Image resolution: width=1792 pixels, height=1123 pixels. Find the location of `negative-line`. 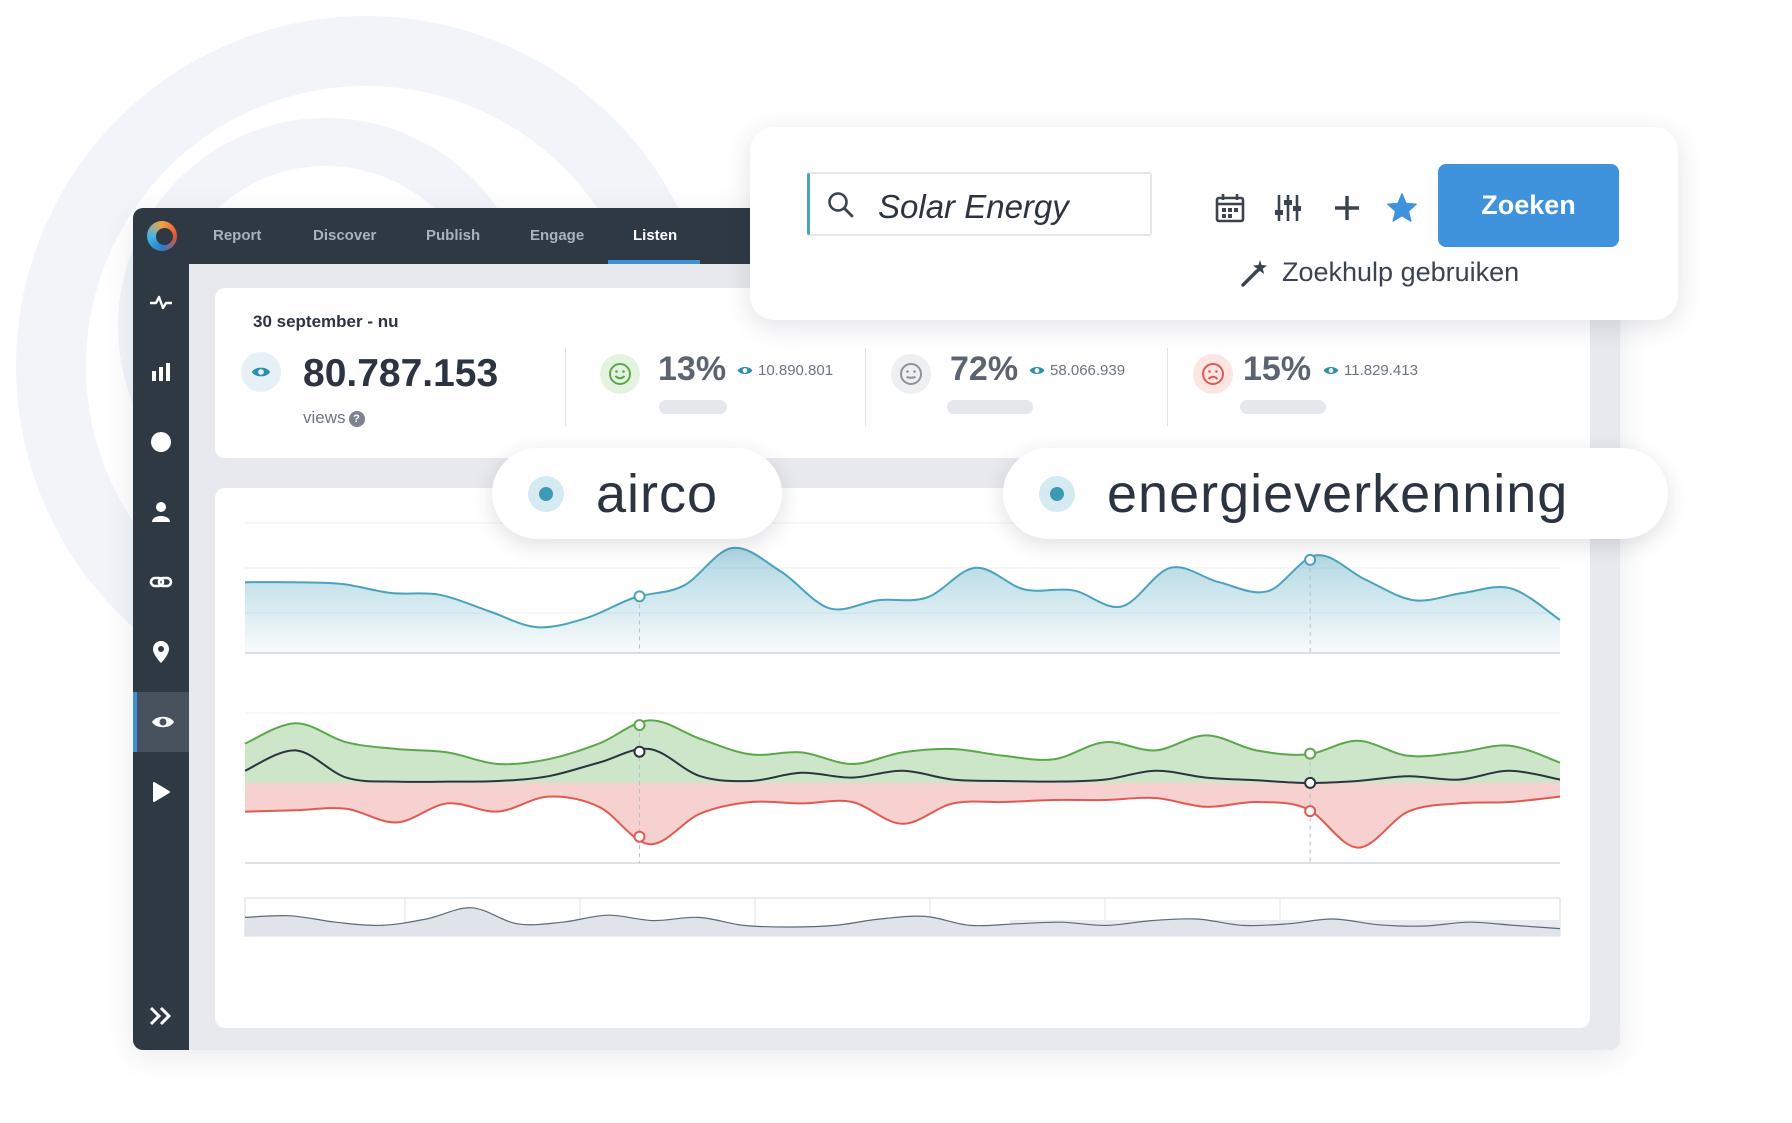

negative-line is located at coordinates (902, 822).